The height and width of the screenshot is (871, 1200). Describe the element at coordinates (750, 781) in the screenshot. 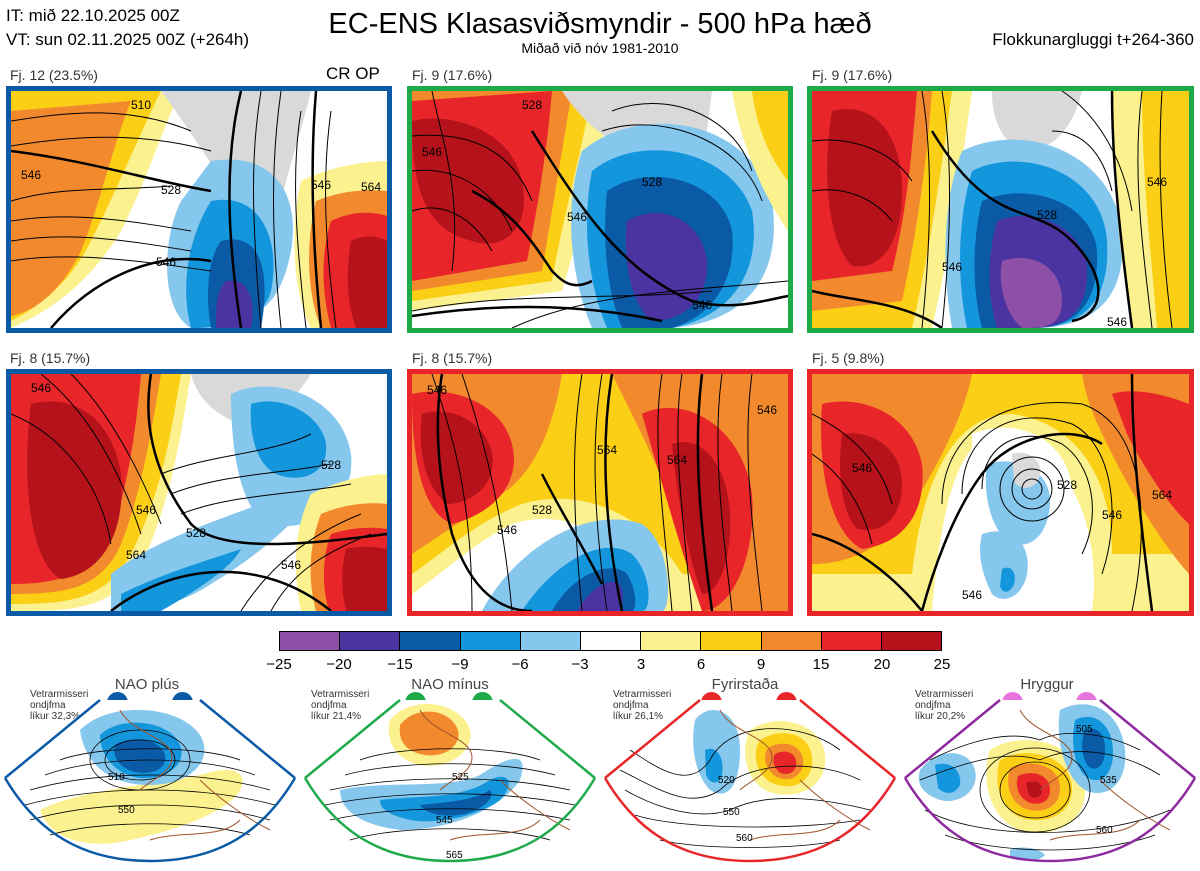

I see `regime-map: 520 550 560` at that location.